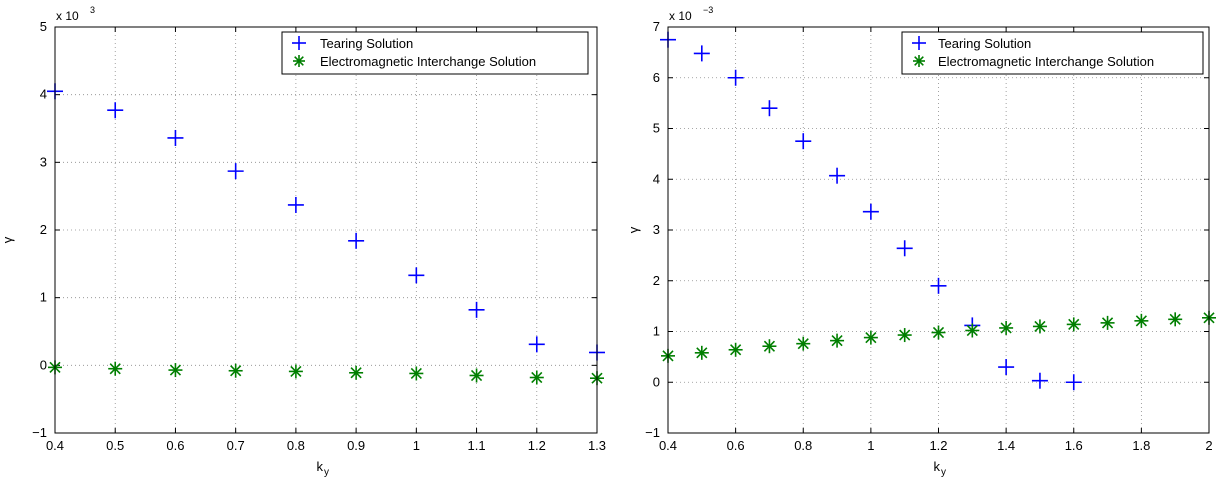 The image size is (1218, 481). What do you see at coordinates (1006, 445) in the screenshot?
I see `x-tick-label: 1.4` at bounding box center [1006, 445].